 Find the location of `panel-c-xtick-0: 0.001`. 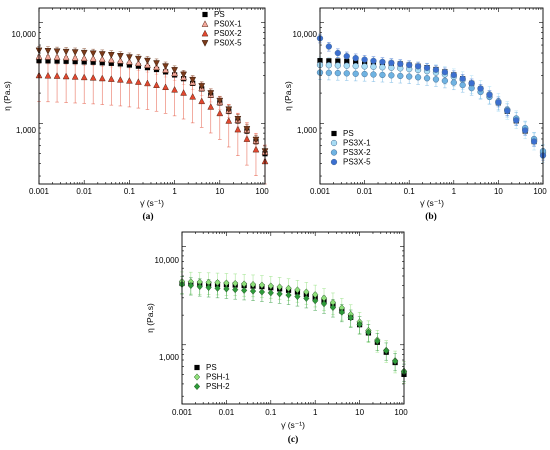

panel-c-xtick-0: 0.001 is located at coordinates (182, 412).